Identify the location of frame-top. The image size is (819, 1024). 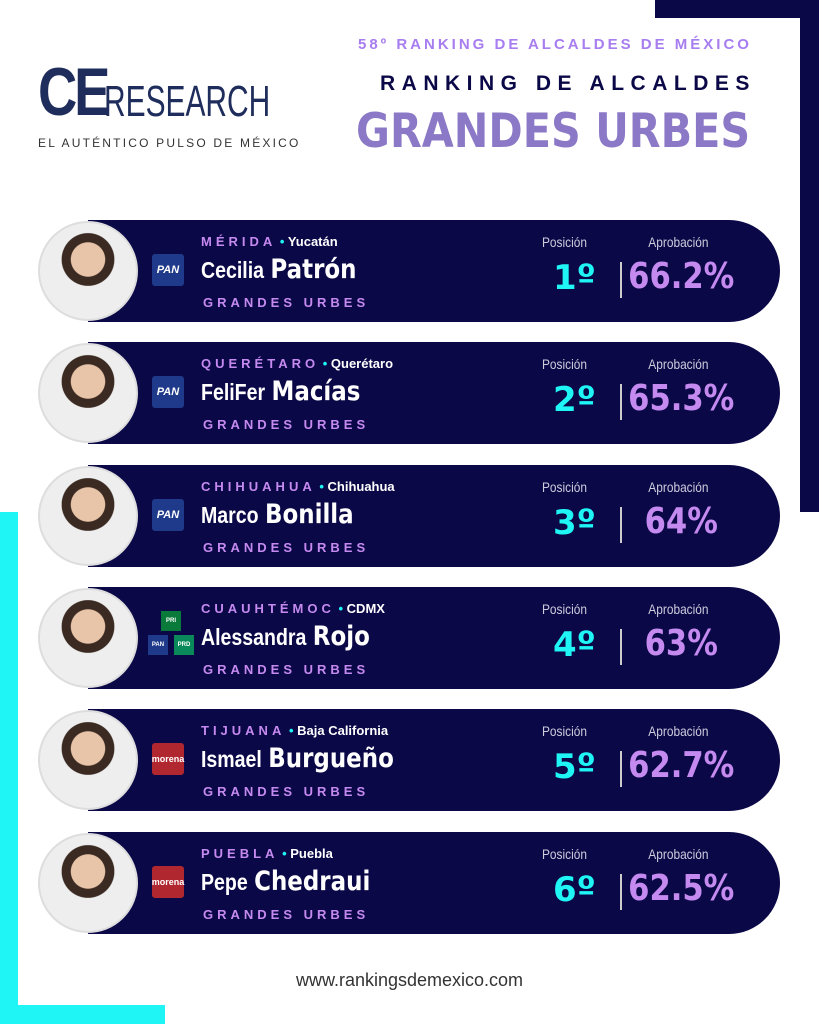
(737, 9).